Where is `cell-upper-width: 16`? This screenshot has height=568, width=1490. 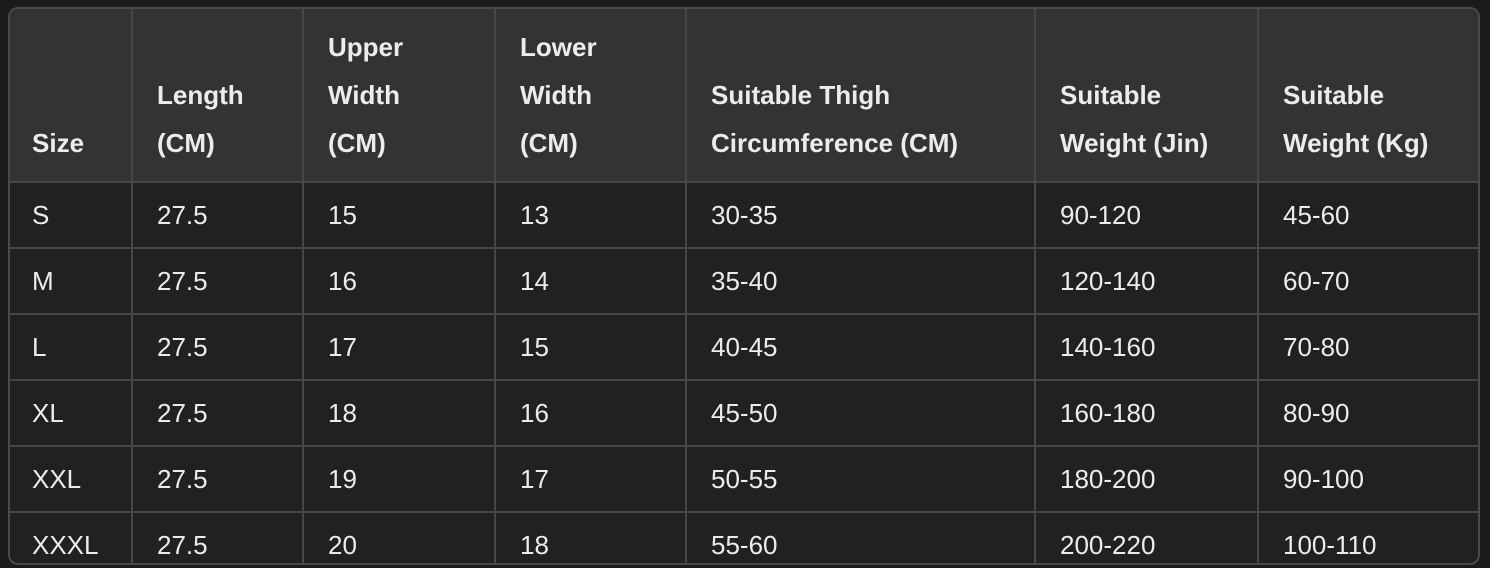
cell-upper-width: 16 is located at coordinates (399, 281).